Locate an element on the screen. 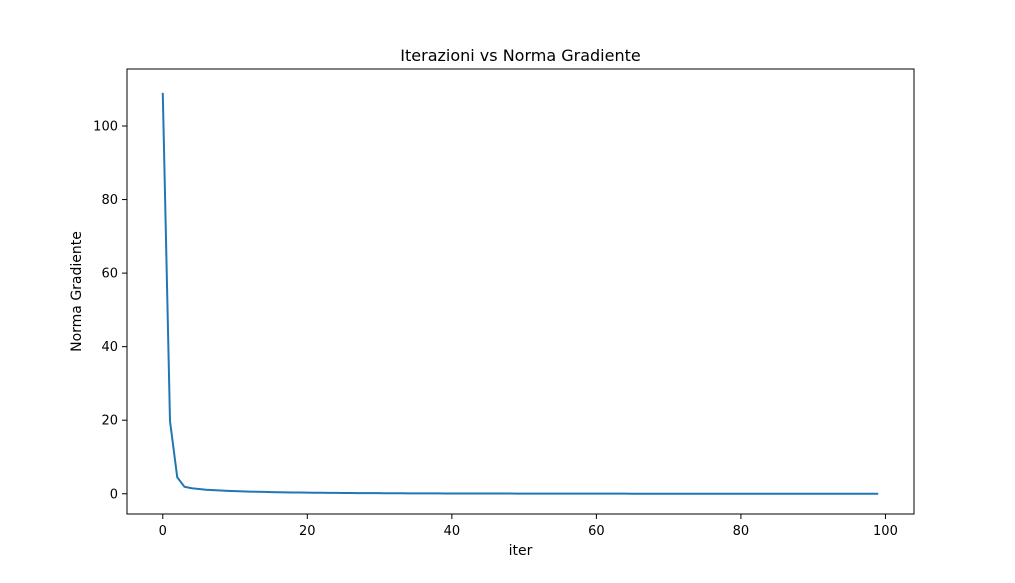 The width and height of the screenshot is (1015, 583). y-axis-label: Norma Gradiente is located at coordinates (77, 291).